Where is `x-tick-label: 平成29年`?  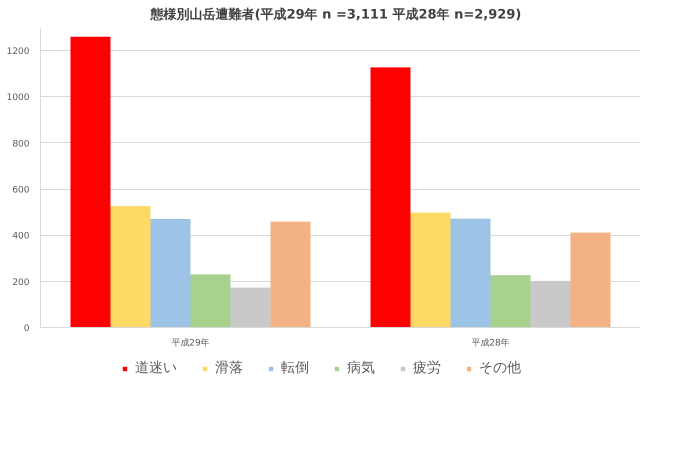
x-tick-label: 平成29年 is located at coordinates (190, 343).